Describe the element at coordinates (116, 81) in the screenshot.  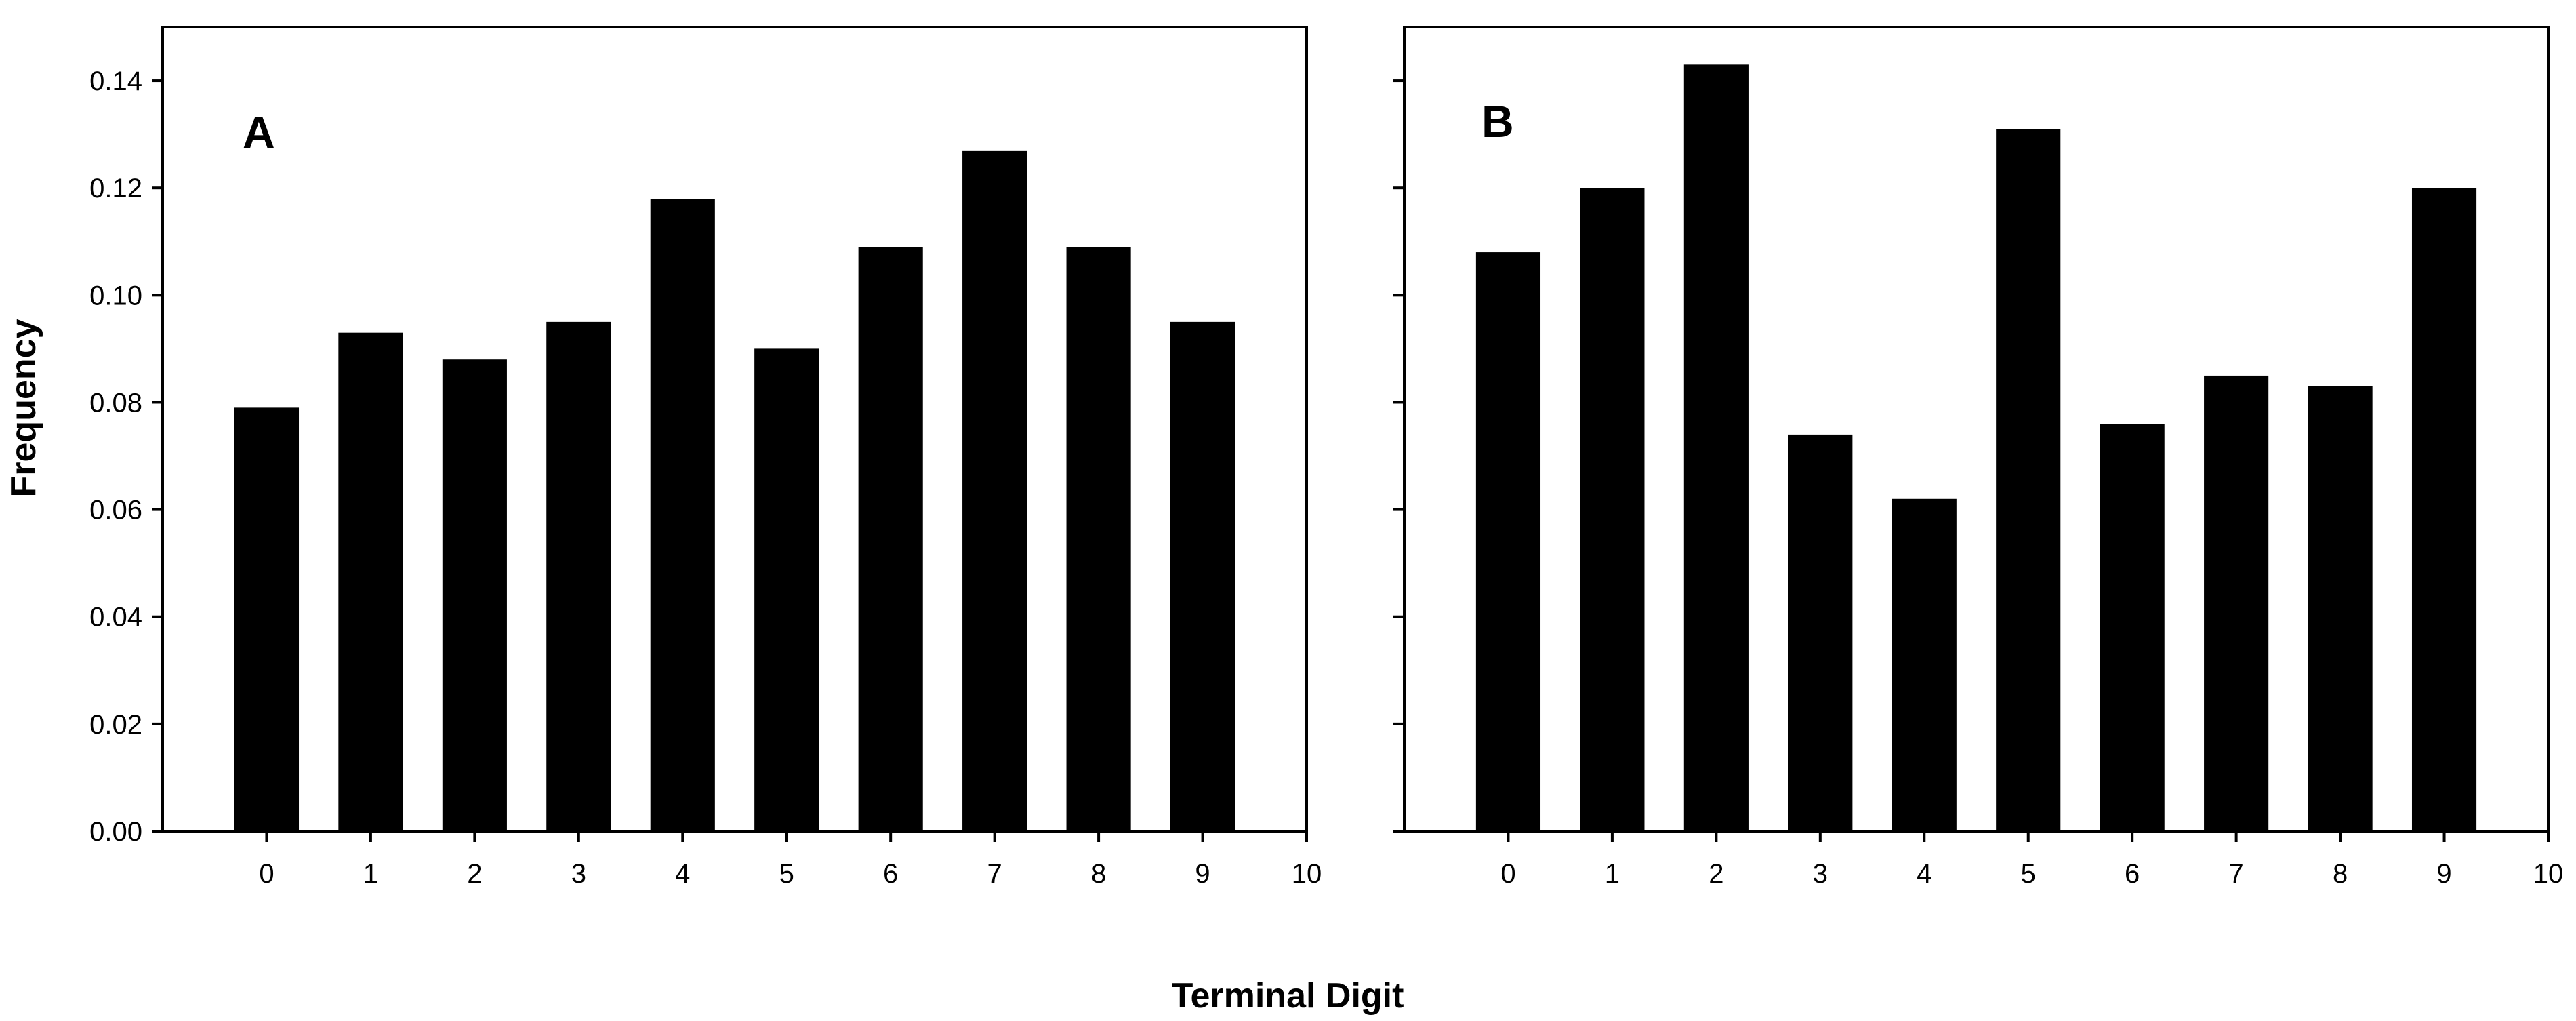
I see `y-tick-label: 0.14` at that location.